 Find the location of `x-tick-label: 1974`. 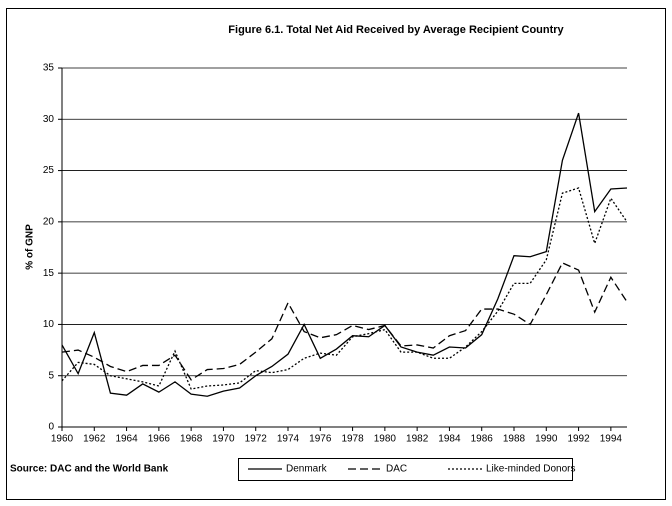

x-tick-label: 1974 is located at coordinates (288, 439).